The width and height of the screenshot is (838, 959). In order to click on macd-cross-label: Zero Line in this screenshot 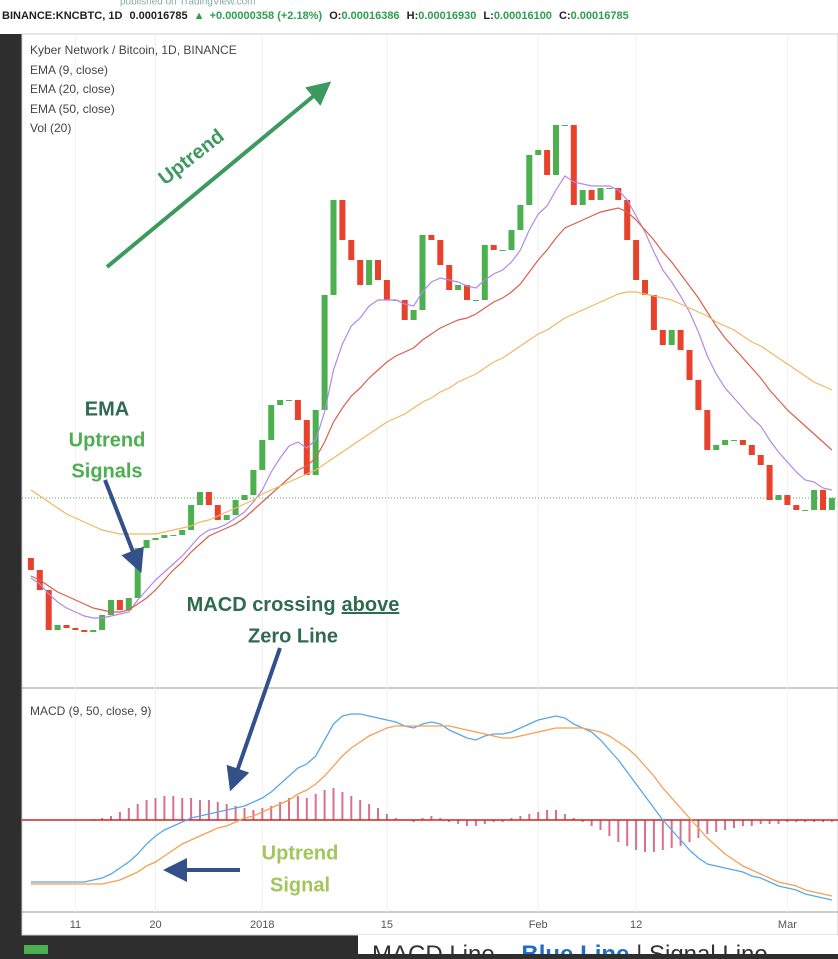, I will do `click(293, 636)`.